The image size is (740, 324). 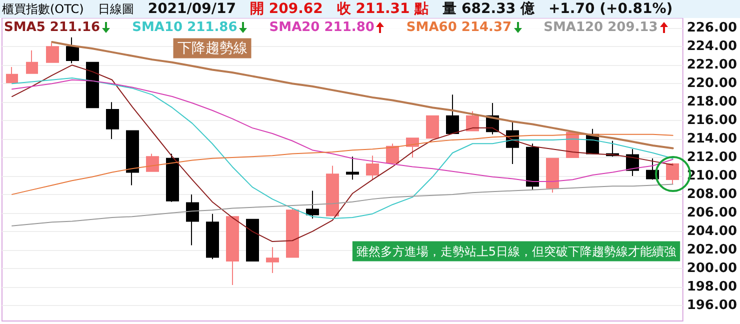 I want to click on y-tick-label: 198.00, so click(x=712, y=286).